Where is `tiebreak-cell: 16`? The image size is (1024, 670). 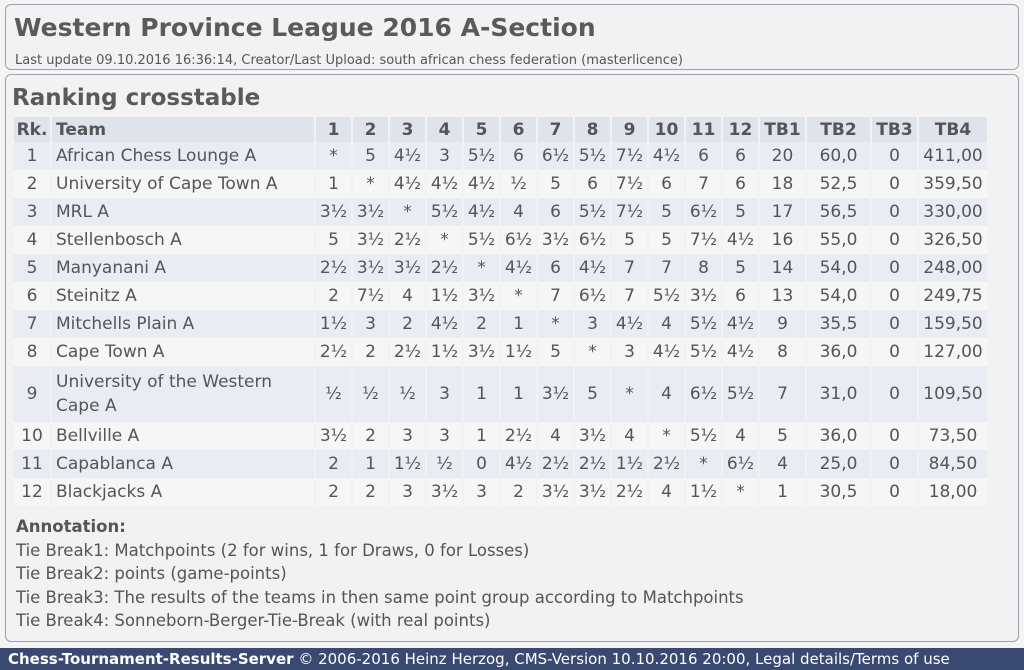 tiebreak-cell: 16 is located at coordinates (782, 240).